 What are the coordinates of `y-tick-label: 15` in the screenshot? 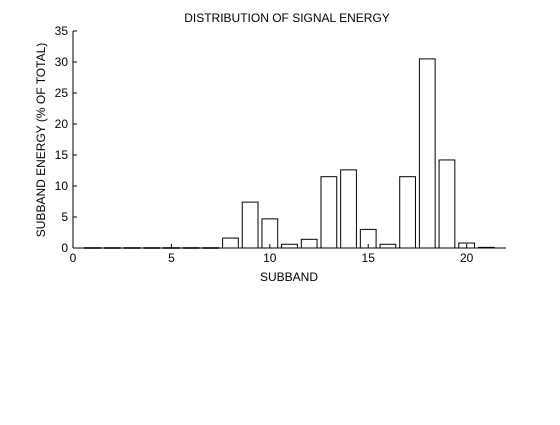 It's located at (62, 155).